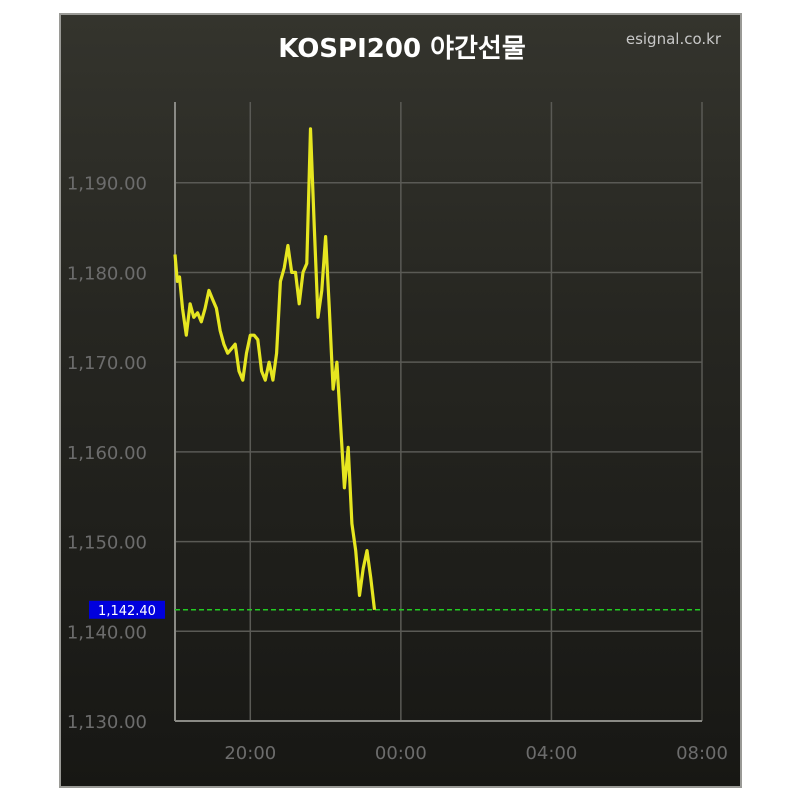  I want to click on brand-watermark: esignal.co.kr, so click(674, 39).